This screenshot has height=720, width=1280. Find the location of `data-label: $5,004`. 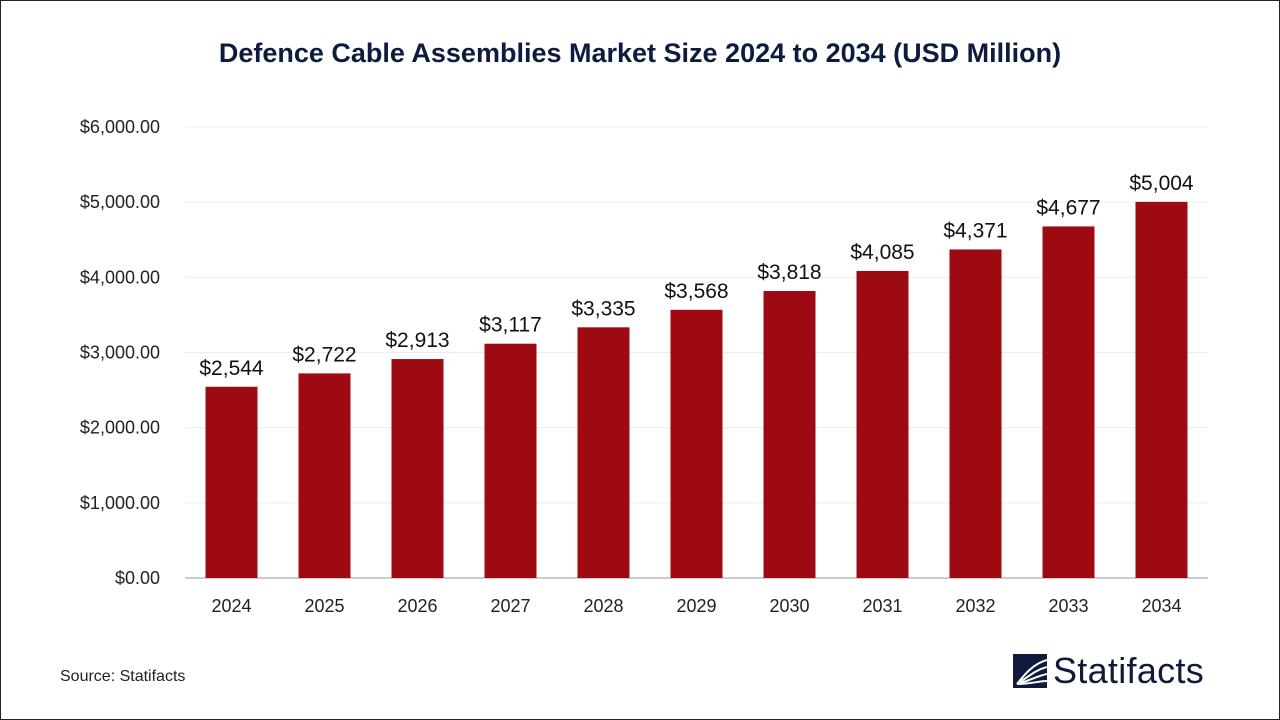

data-label: $5,004 is located at coordinates (1161, 183).